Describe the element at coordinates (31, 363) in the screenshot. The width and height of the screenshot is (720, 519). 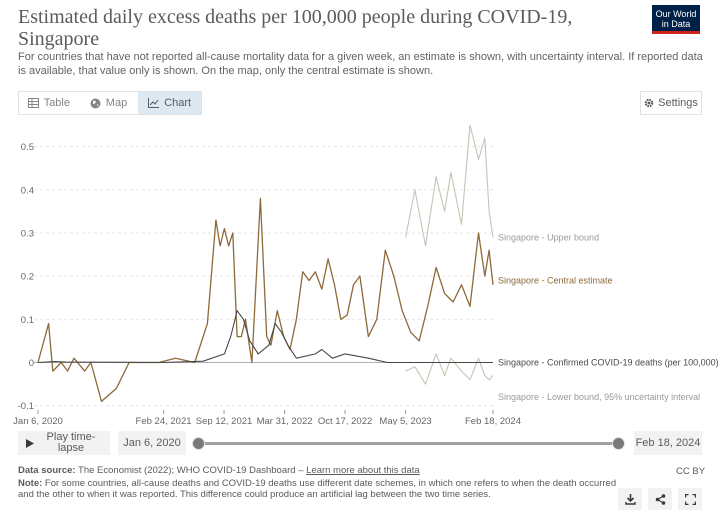
I see `y-tick-label: 0` at that location.